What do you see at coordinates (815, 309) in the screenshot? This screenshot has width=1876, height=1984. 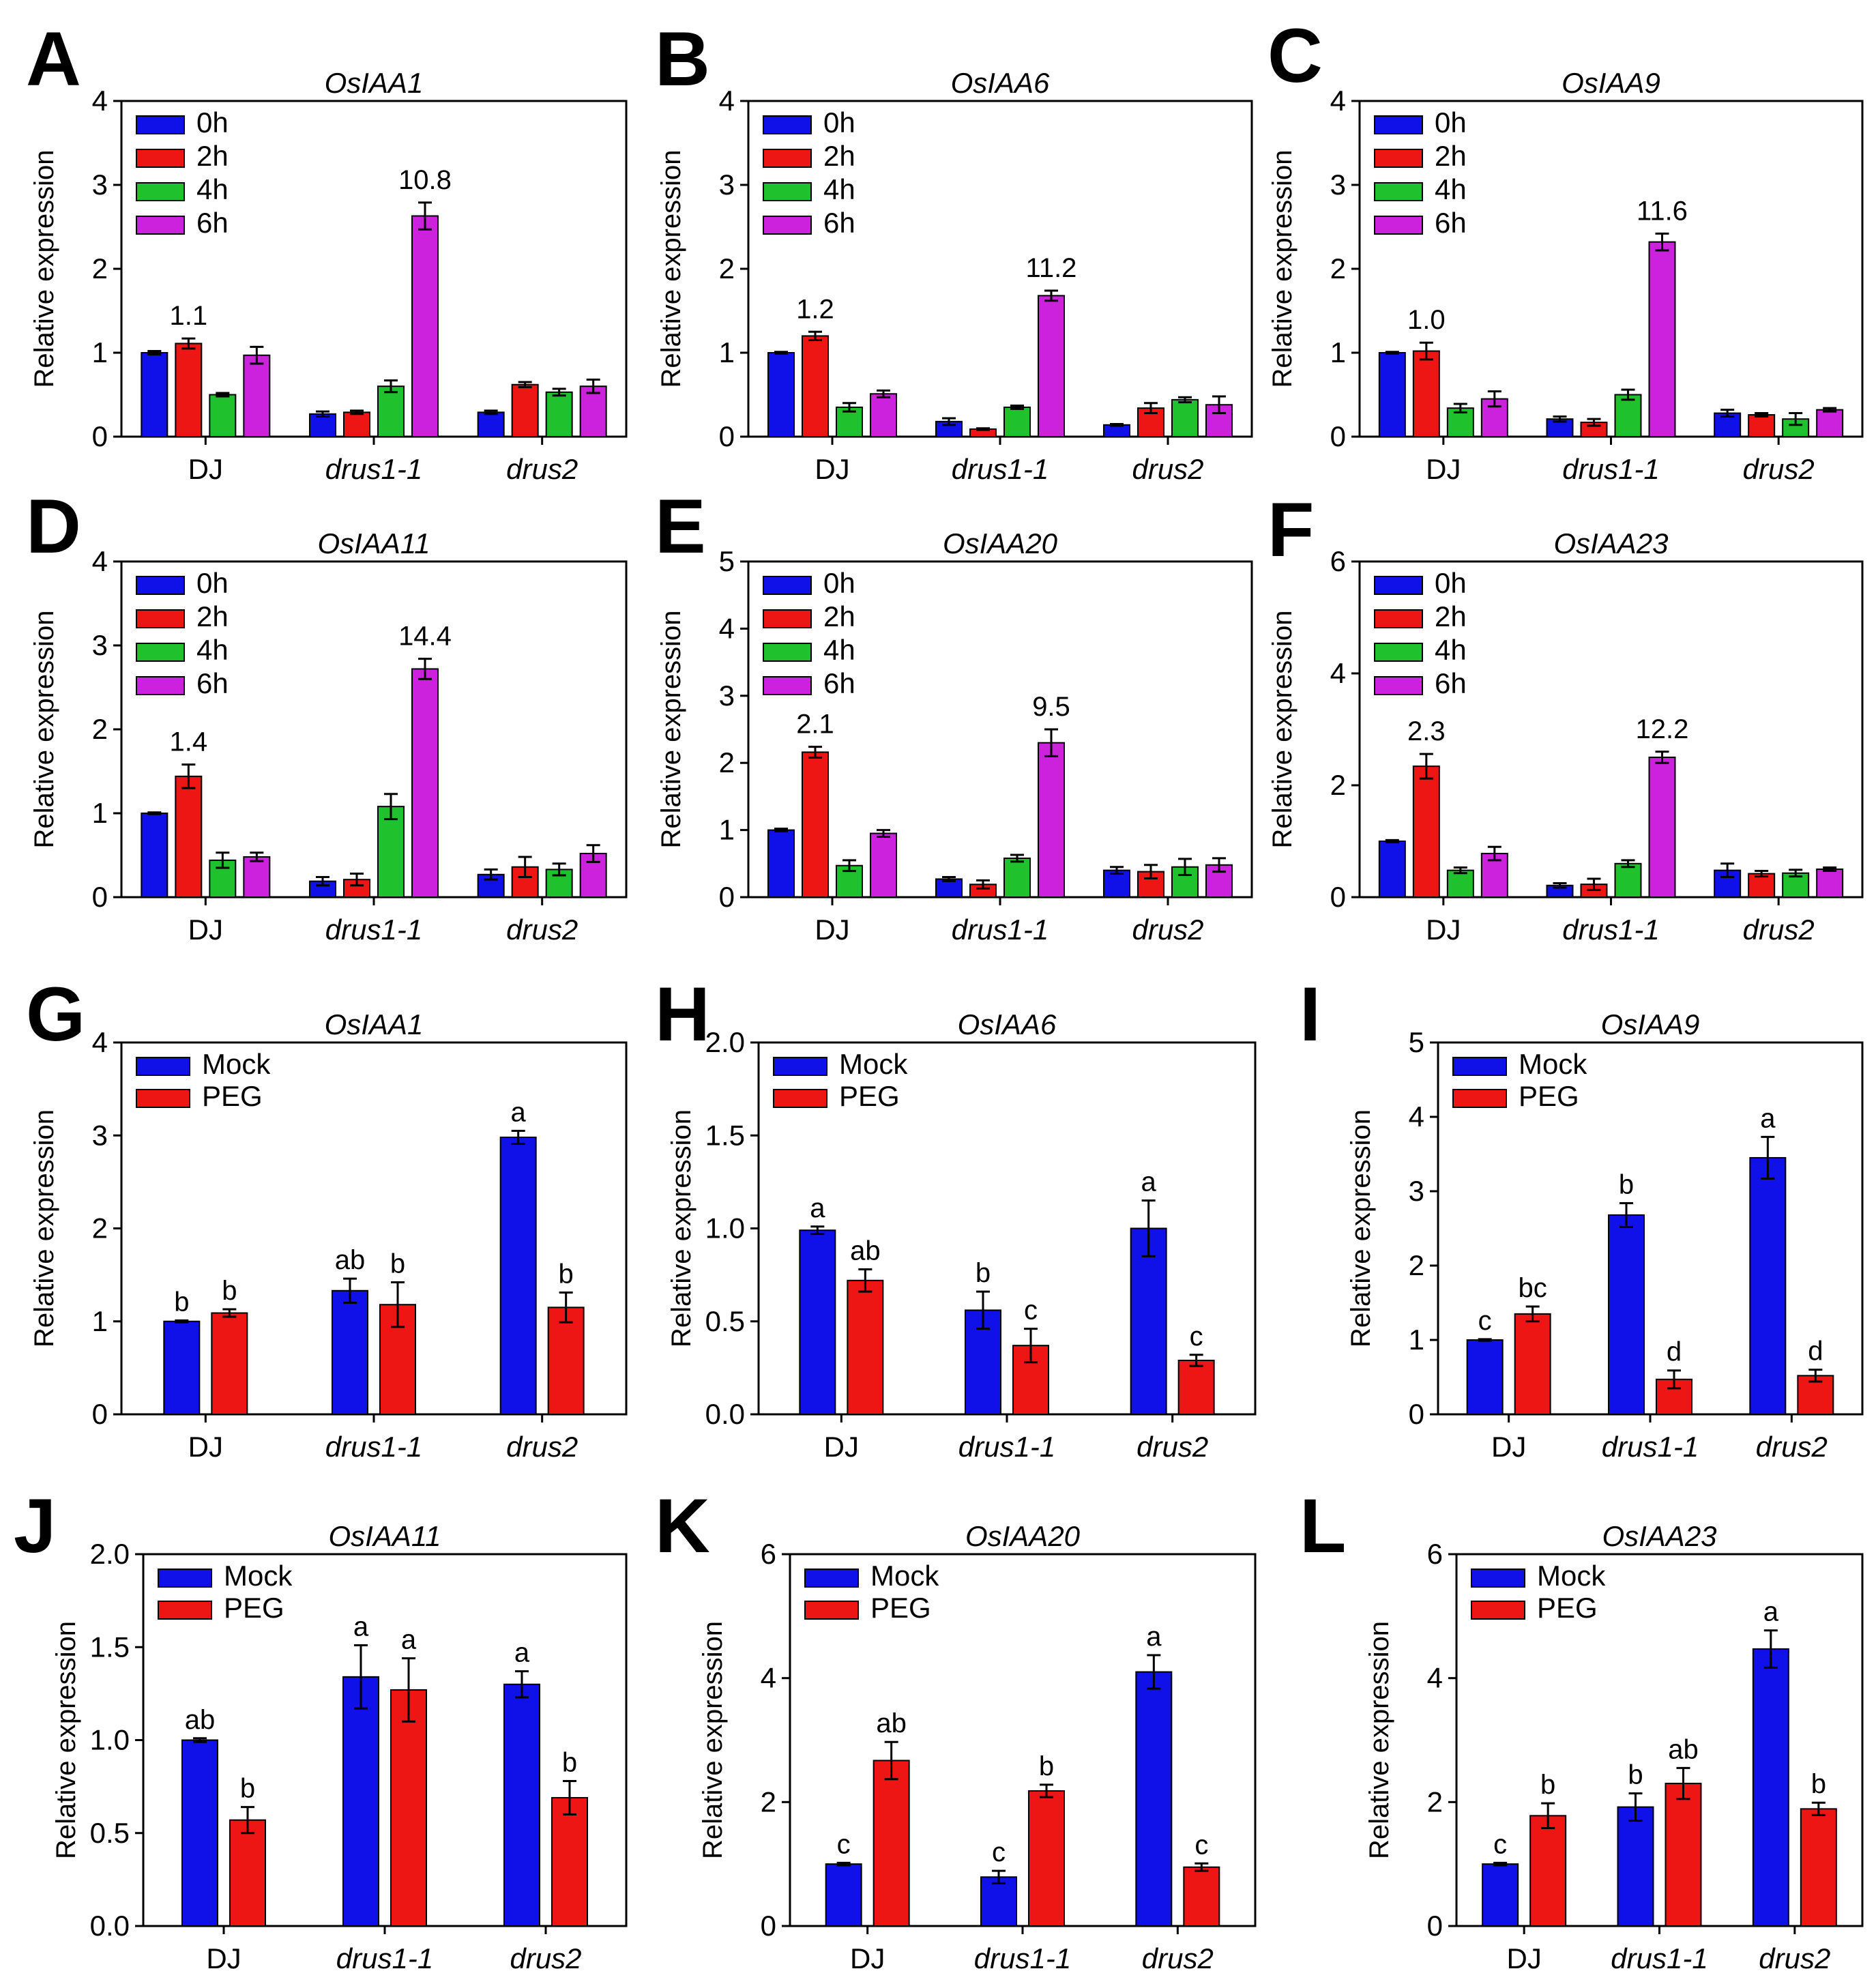 I see `fold-change-label: 1.2` at bounding box center [815, 309].